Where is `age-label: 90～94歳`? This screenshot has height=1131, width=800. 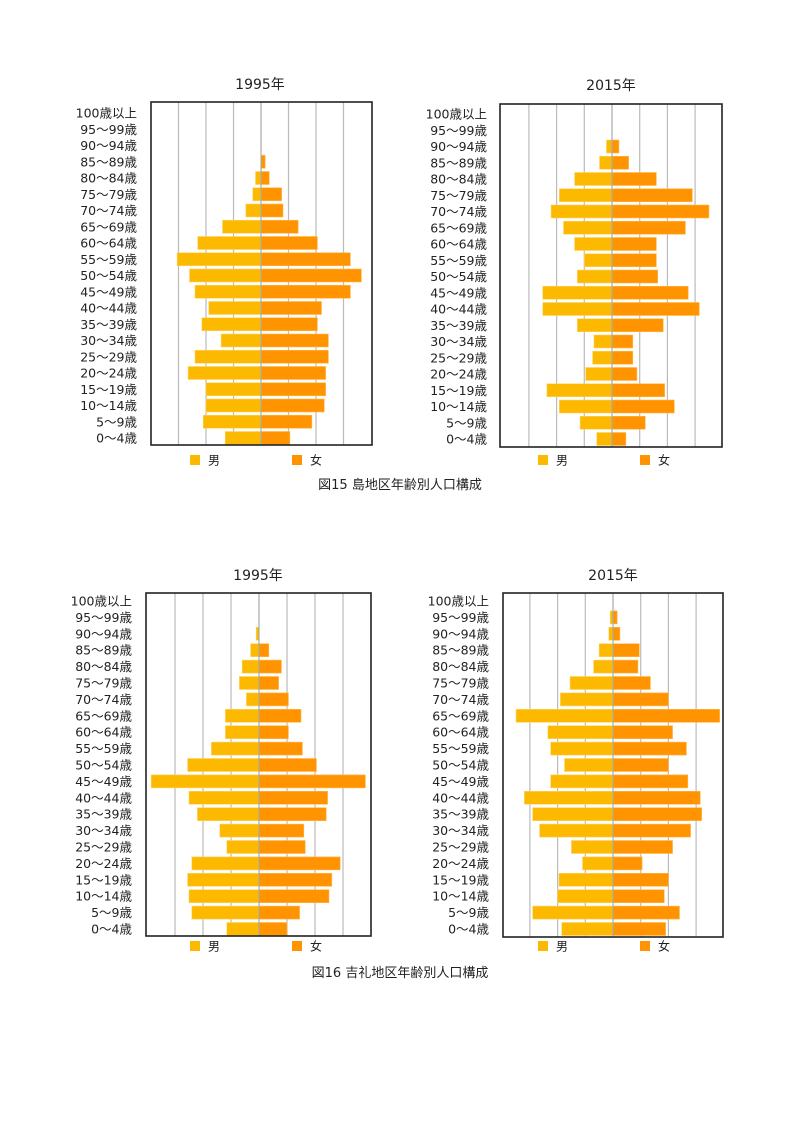 age-label: 90～94歳 is located at coordinates (108, 145).